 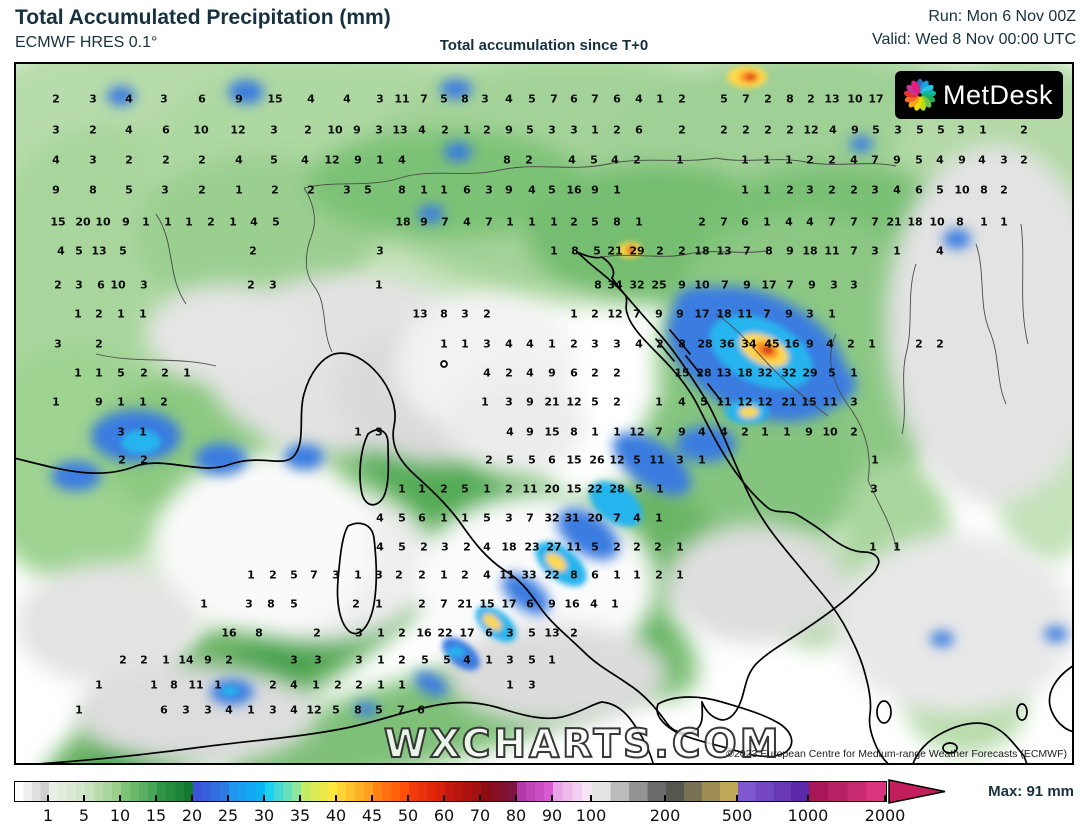 I want to click on precip-value: 15, so click(x=58, y=222).